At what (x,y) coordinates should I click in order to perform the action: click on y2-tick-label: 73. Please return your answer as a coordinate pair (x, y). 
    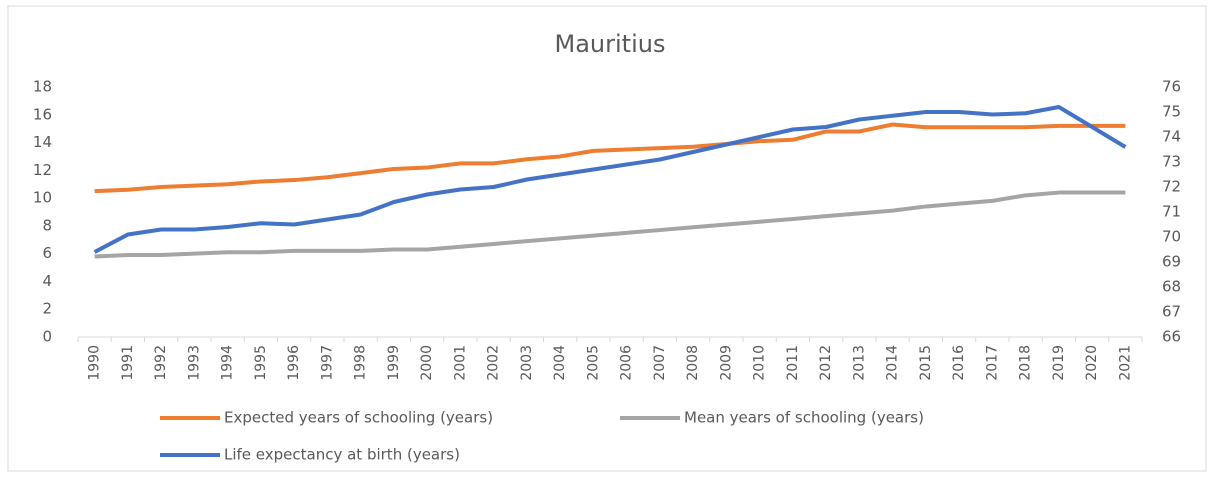
    Looking at the image, I should click on (1171, 162).